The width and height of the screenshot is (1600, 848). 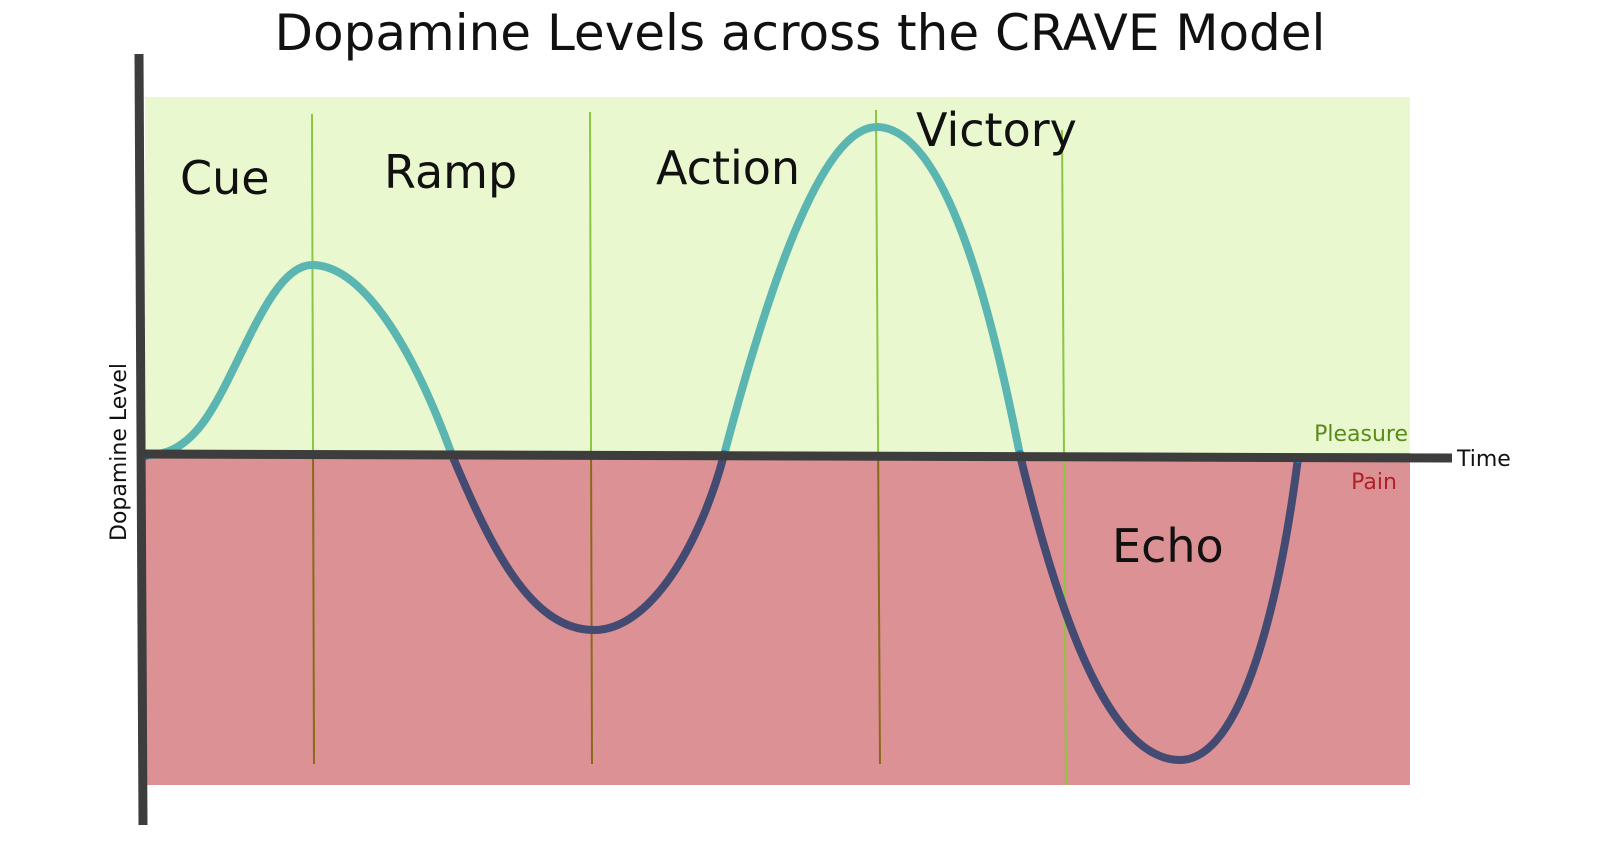 What do you see at coordinates (298, 360) in the screenshot?
I see `curve-segment-cue-ramp` at bounding box center [298, 360].